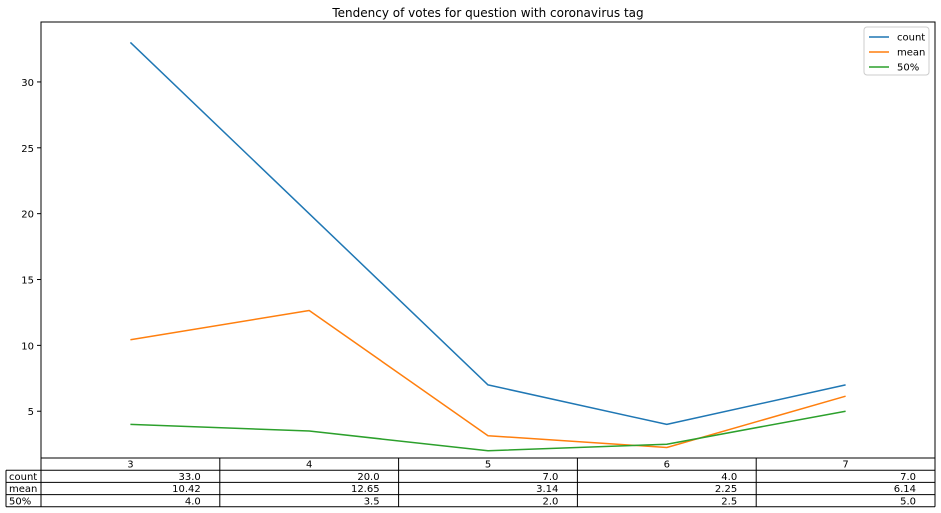 This screenshot has width=941, height=513. I want to click on legend-label: count, so click(911, 38).